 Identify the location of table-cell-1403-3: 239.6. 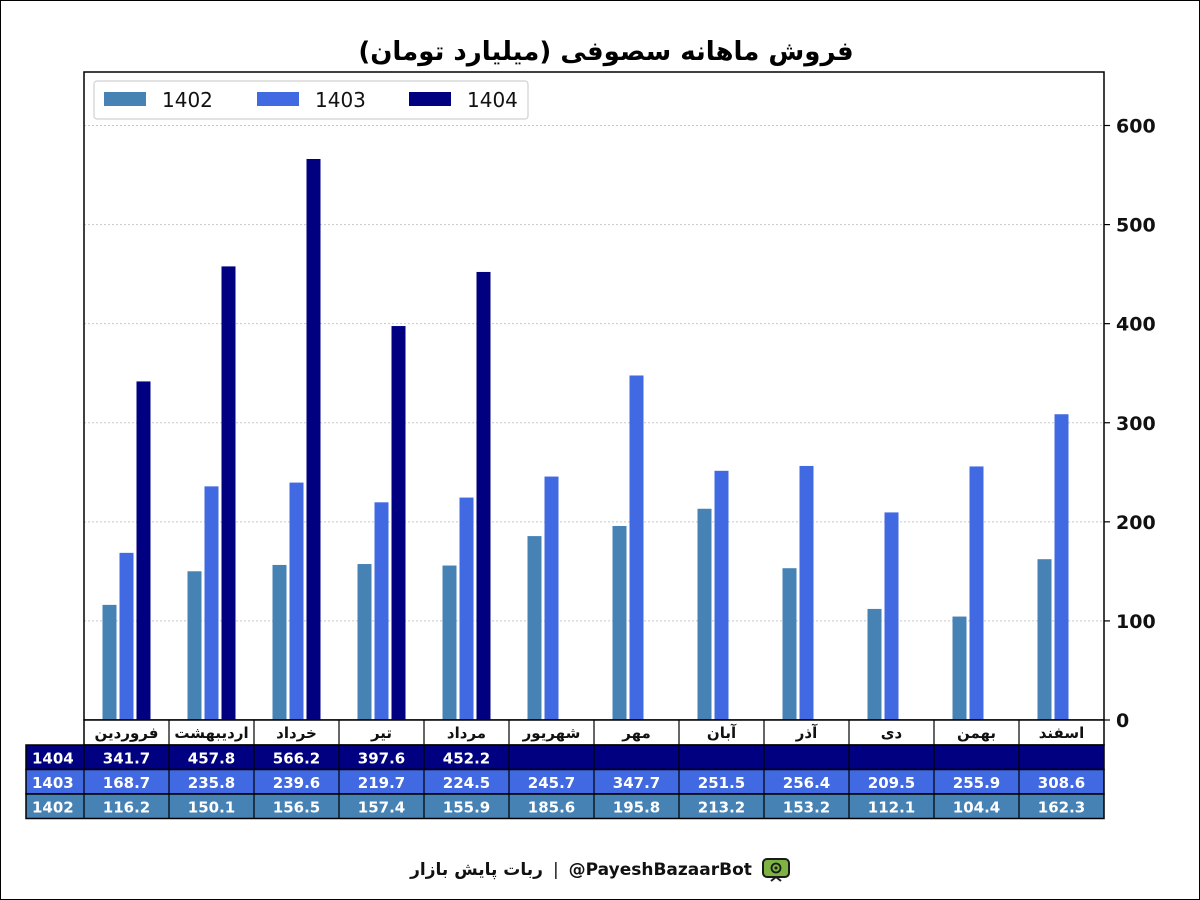
(296, 783).